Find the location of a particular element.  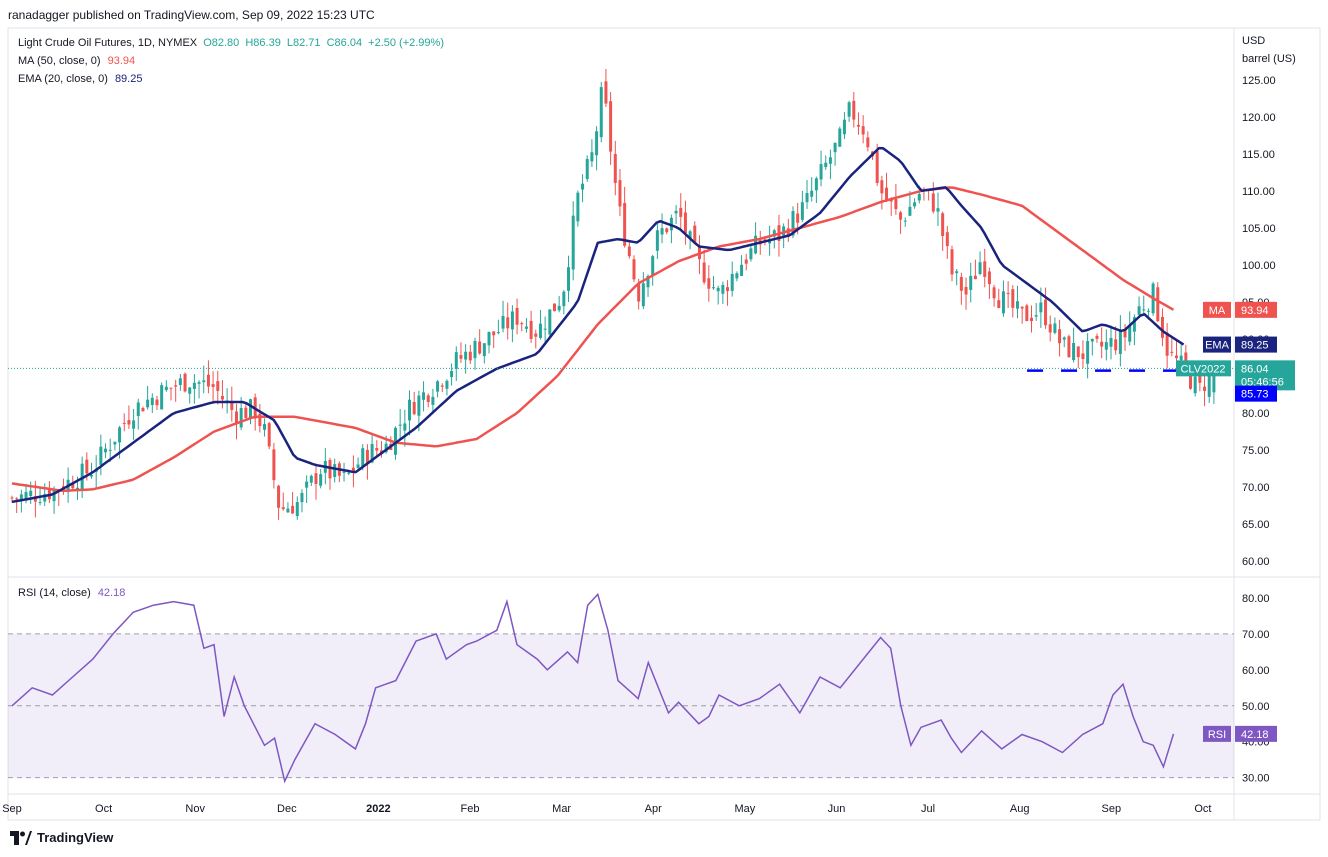

level-price-tag: 85.73 is located at coordinates (1256, 393).